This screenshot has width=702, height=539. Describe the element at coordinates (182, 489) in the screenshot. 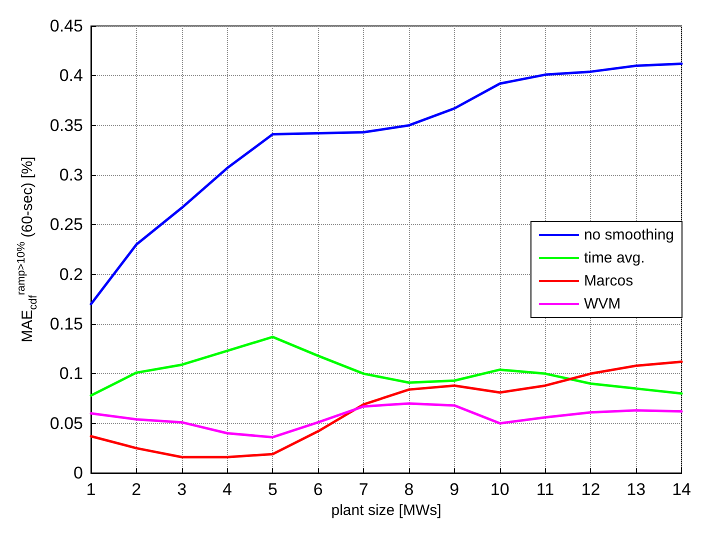

I see `x-tick-label: 3` at that location.